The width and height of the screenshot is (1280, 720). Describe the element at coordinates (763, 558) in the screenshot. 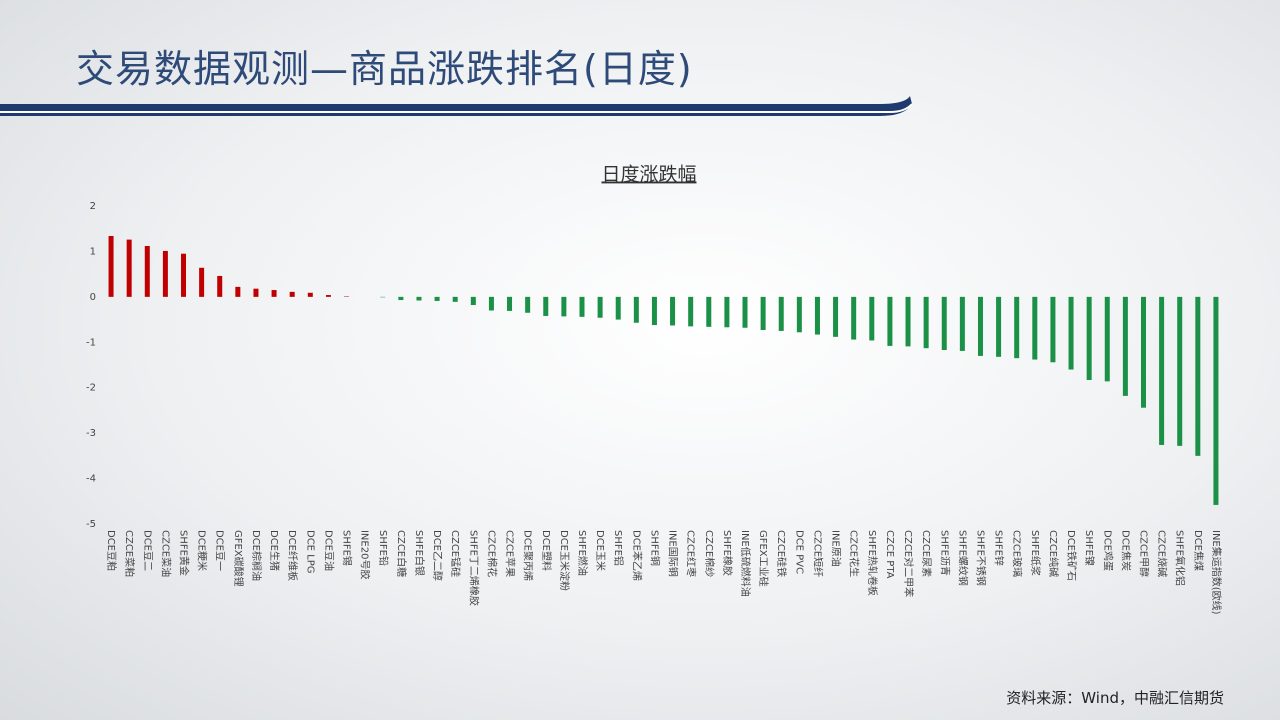

I see `x-tick-label: GFEX工业硅` at that location.